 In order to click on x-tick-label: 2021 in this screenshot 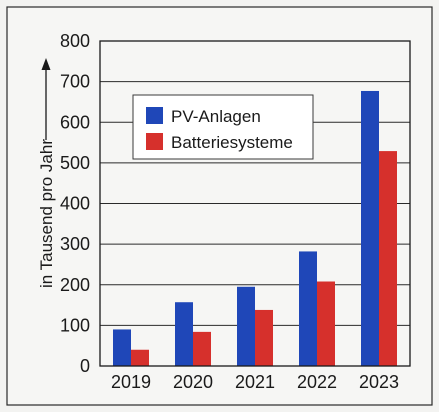, I will do `click(255, 382)`.